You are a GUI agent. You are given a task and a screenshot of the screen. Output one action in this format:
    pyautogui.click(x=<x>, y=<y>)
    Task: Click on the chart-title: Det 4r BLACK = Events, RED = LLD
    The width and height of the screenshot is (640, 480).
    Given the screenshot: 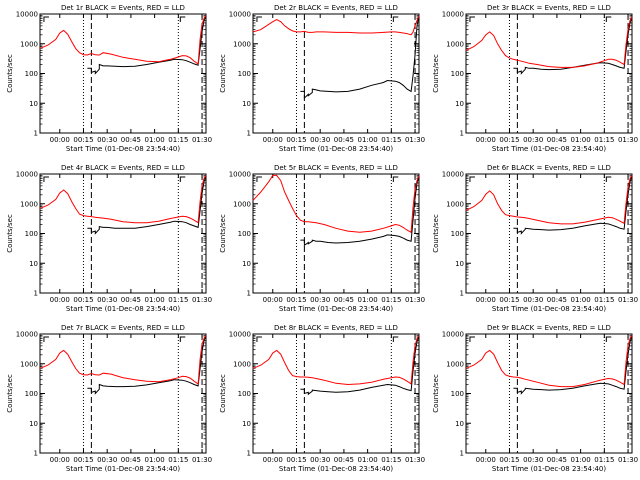 What is the action you would take?
    pyautogui.click(x=123, y=168)
    